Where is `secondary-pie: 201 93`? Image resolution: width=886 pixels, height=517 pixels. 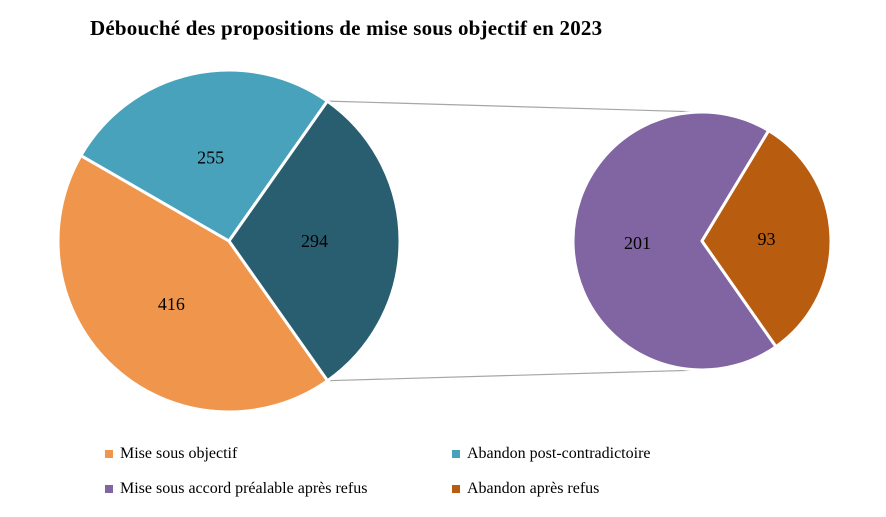 secondary-pie: 201 93 is located at coordinates (702, 241).